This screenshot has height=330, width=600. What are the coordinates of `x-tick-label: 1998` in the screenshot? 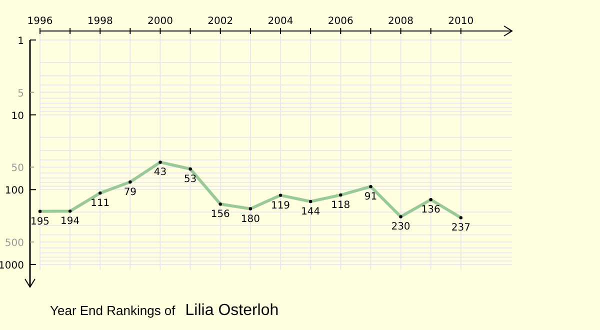 It's located at (100, 21).